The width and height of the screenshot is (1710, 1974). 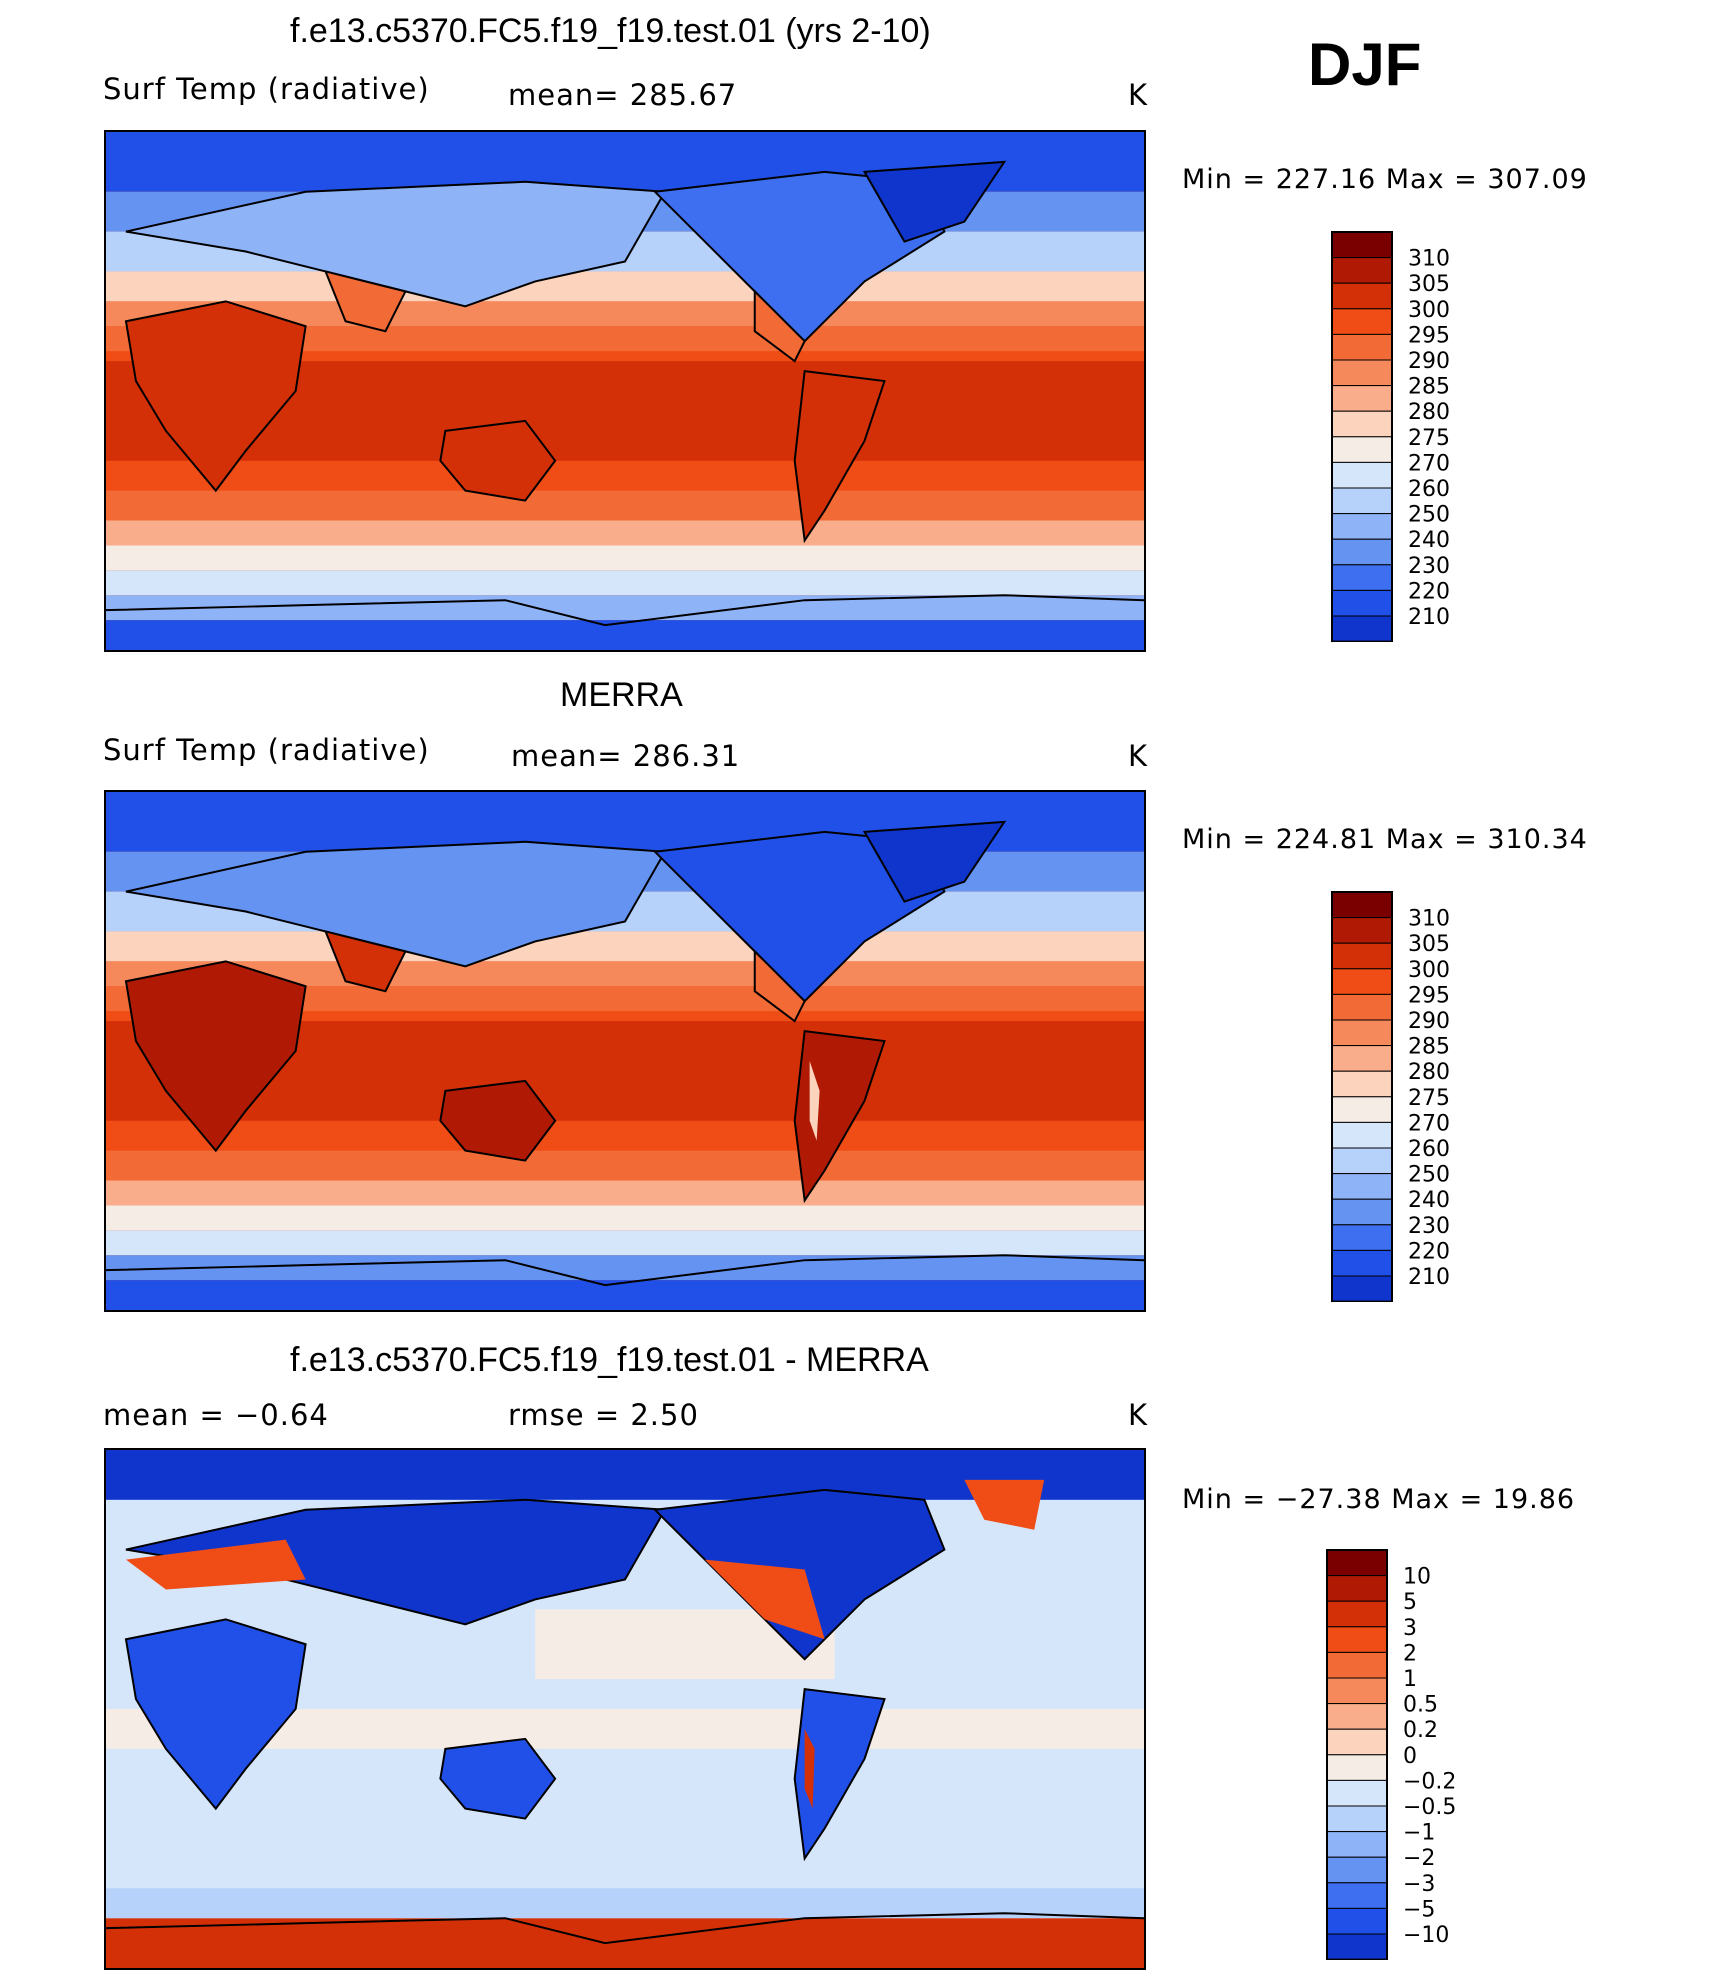 What do you see at coordinates (603, 1415) in the screenshot?
I see `panel3-rmse-label: rmse = 2.50` at bounding box center [603, 1415].